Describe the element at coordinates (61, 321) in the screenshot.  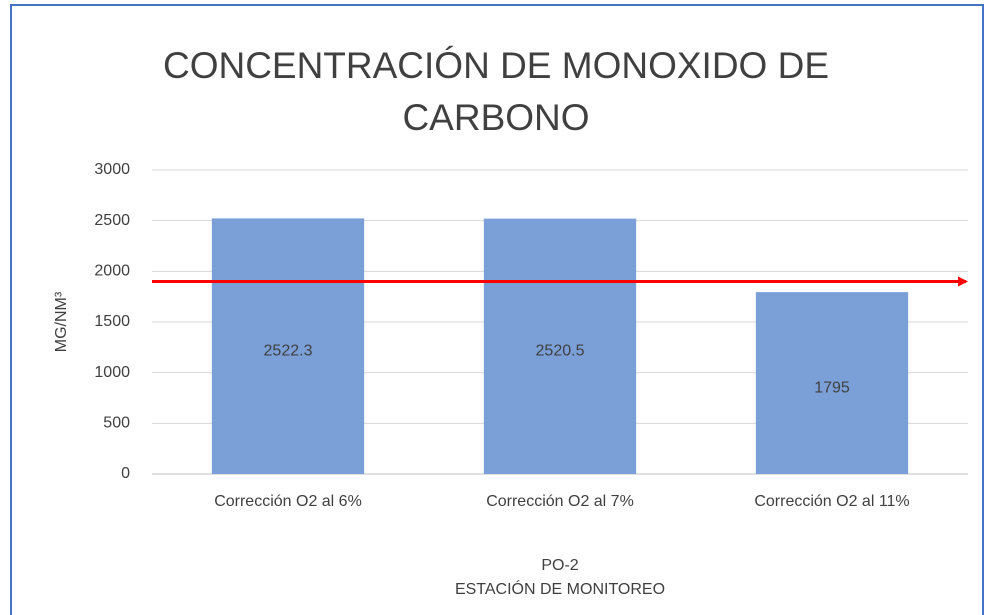
I see `y-axis-label: MG/NM³` at that location.